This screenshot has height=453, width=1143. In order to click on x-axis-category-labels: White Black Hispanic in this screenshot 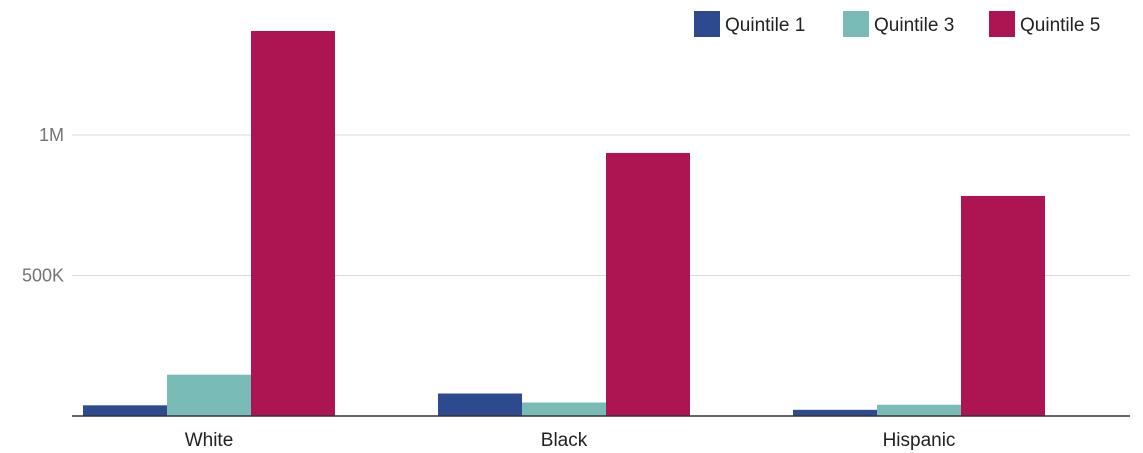, I will do `click(570, 440)`.